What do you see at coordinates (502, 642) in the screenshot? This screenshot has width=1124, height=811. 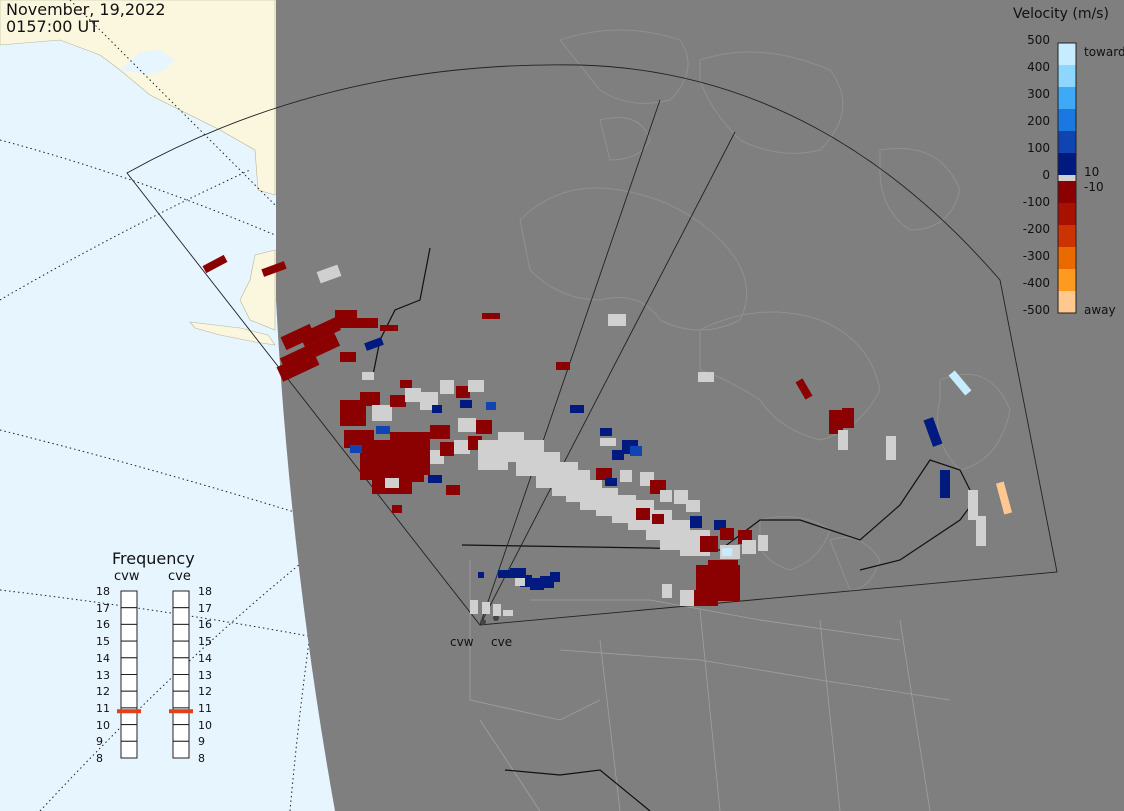 I see `radar-site-label-cve: cve` at bounding box center [502, 642].